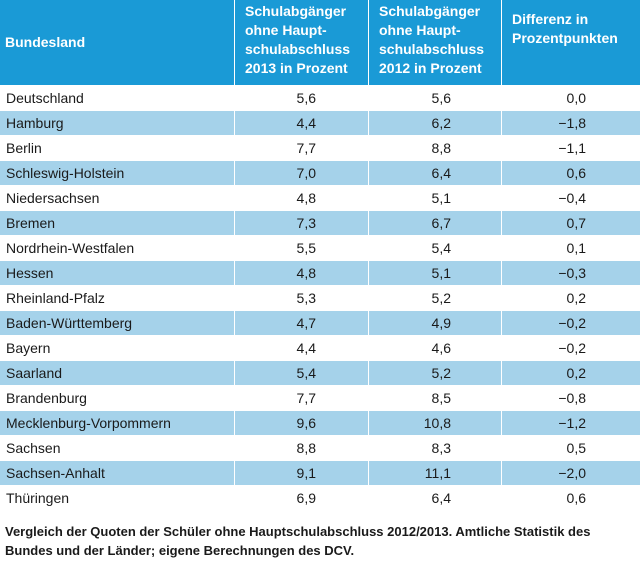  I want to click on cell-differenz: −1,1, so click(570, 148).